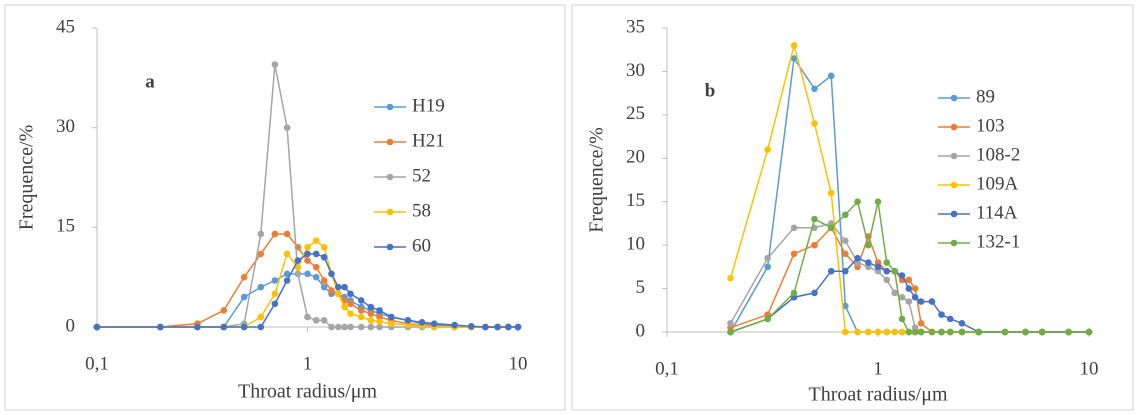  I want to click on x-axis-title: Throat radius/μm, so click(307, 392).